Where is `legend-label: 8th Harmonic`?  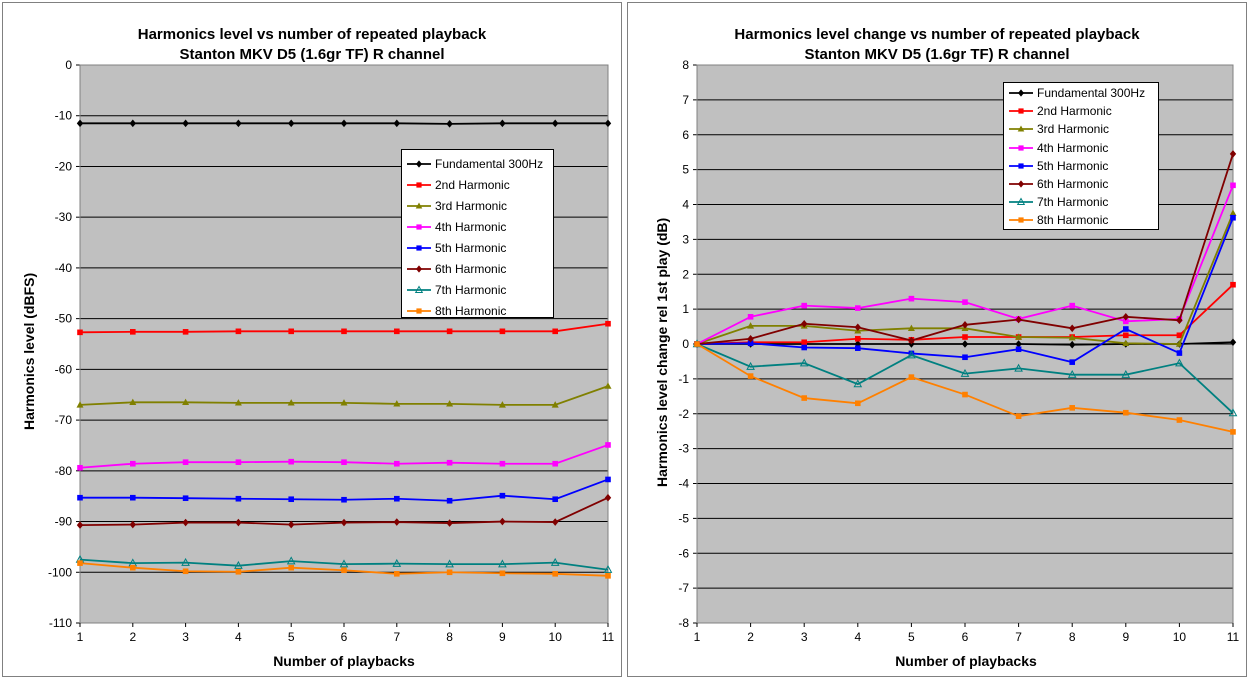
legend-label: 8th Harmonic is located at coordinates (1073, 220).